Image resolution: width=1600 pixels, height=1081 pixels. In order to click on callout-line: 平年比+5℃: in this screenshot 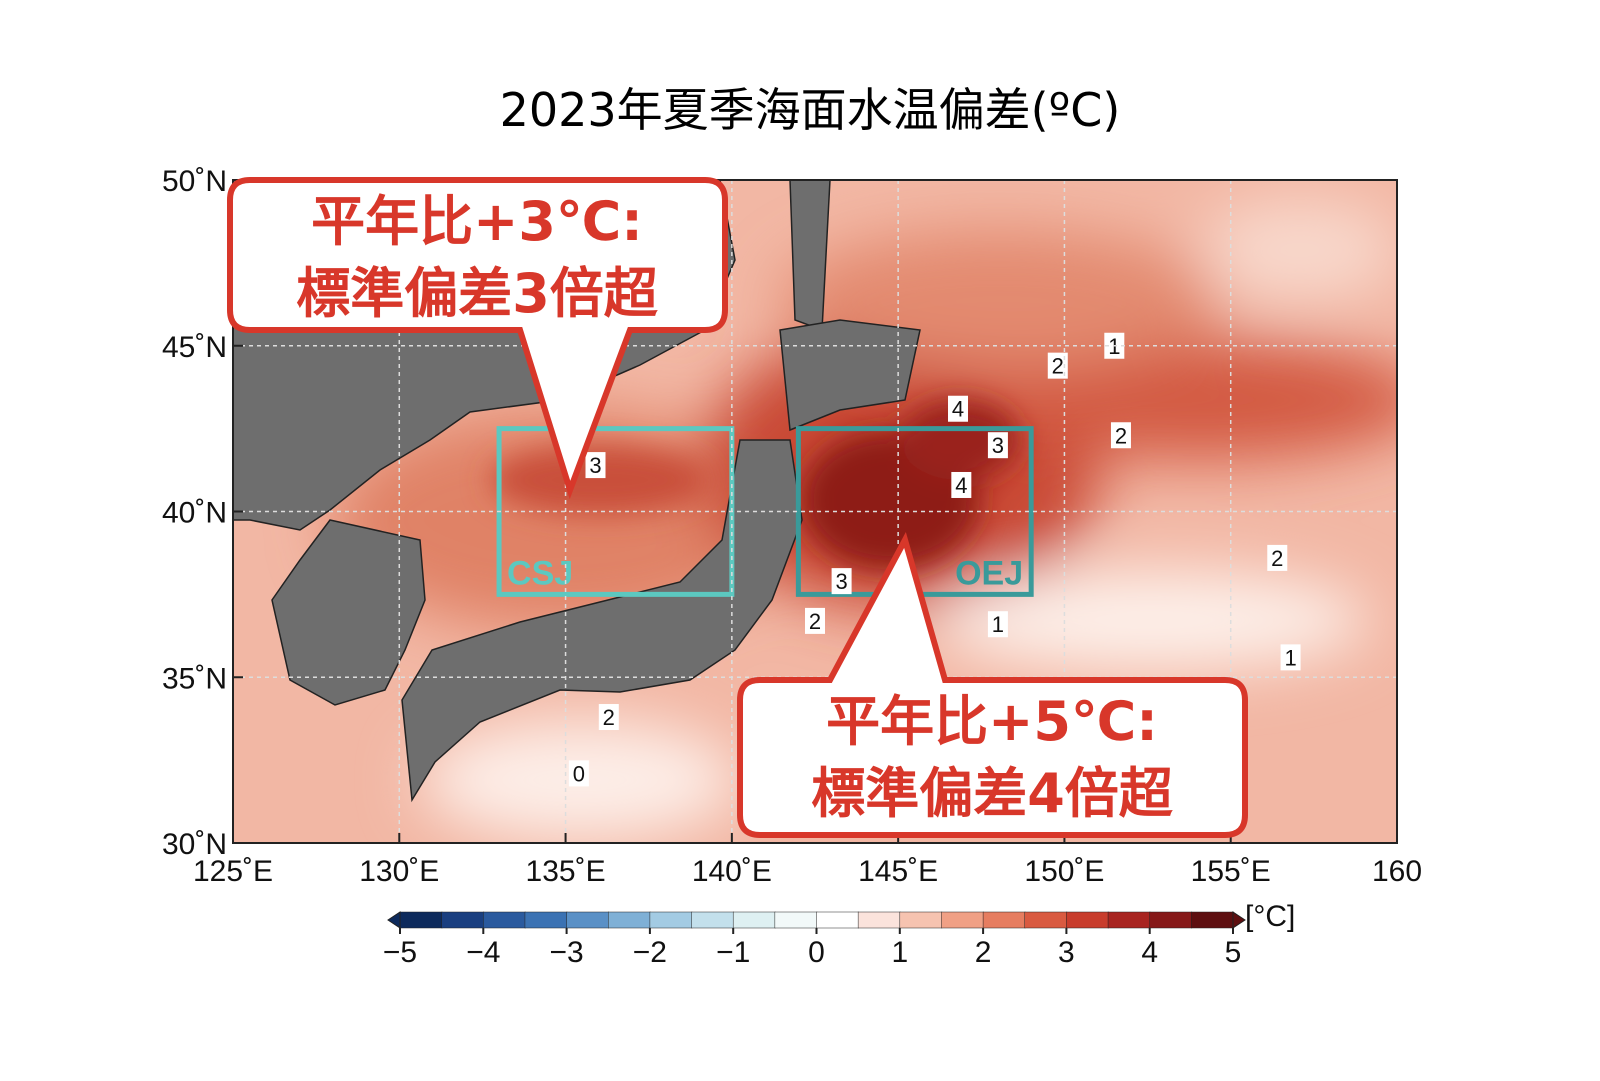, I will do `click(992, 721)`.